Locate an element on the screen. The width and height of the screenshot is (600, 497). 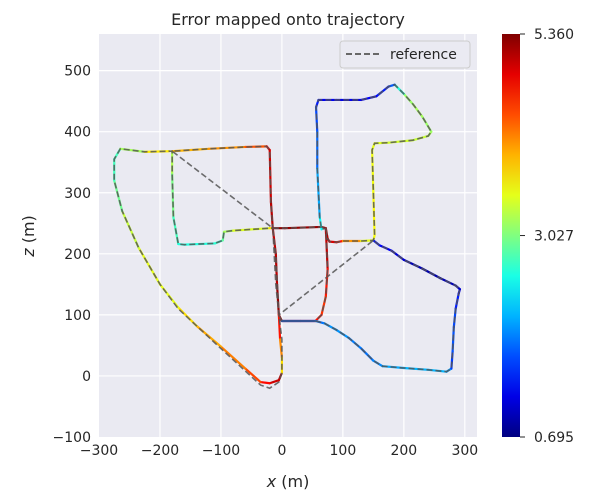
x-tick-label: −100 is located at coordinates (221, 451).